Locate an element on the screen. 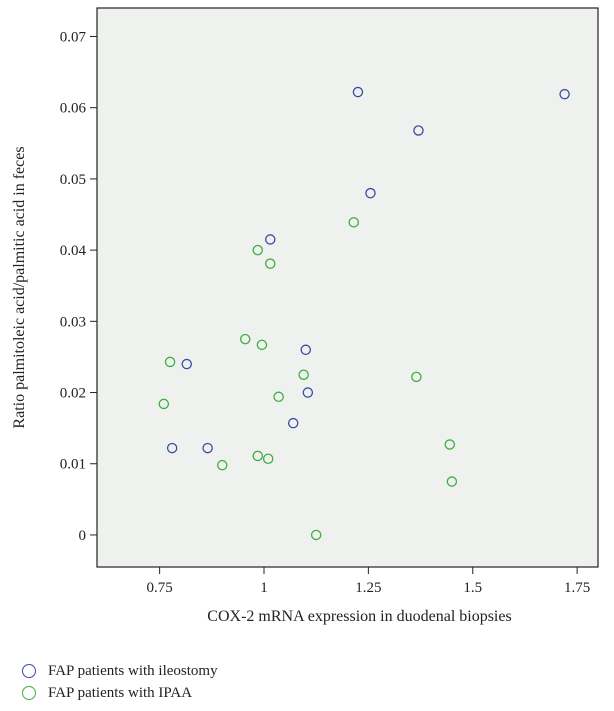  y-tick-label: 0.07 is located at coordinates (73, 37).